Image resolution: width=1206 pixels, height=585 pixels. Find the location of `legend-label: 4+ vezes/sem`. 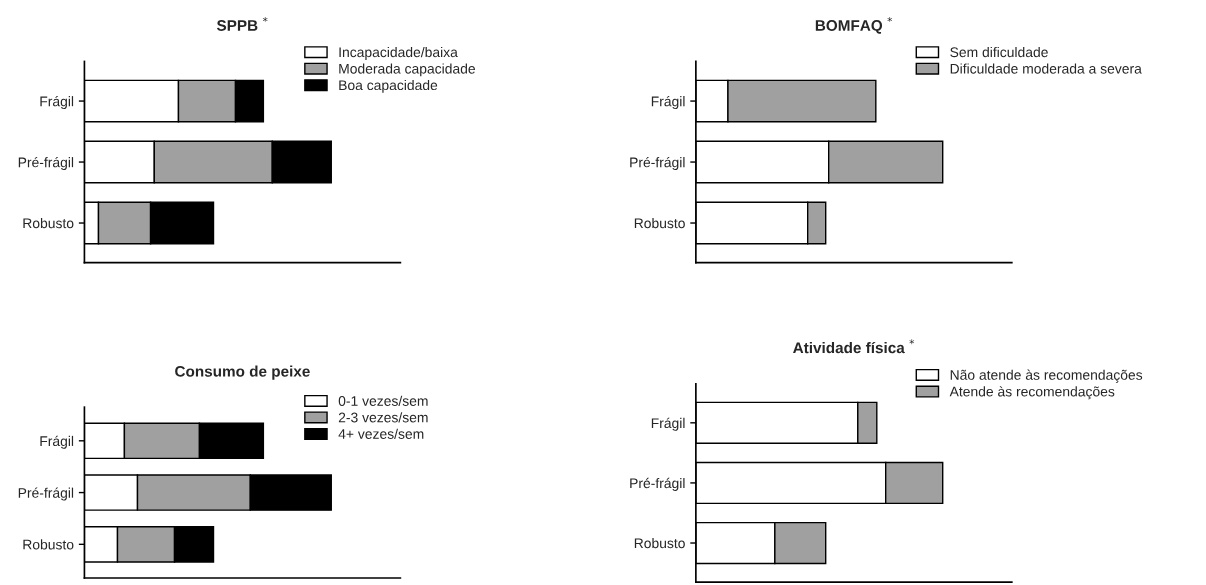

legend-label: 4+ vezes/sem is located at coordinates (381, 433).